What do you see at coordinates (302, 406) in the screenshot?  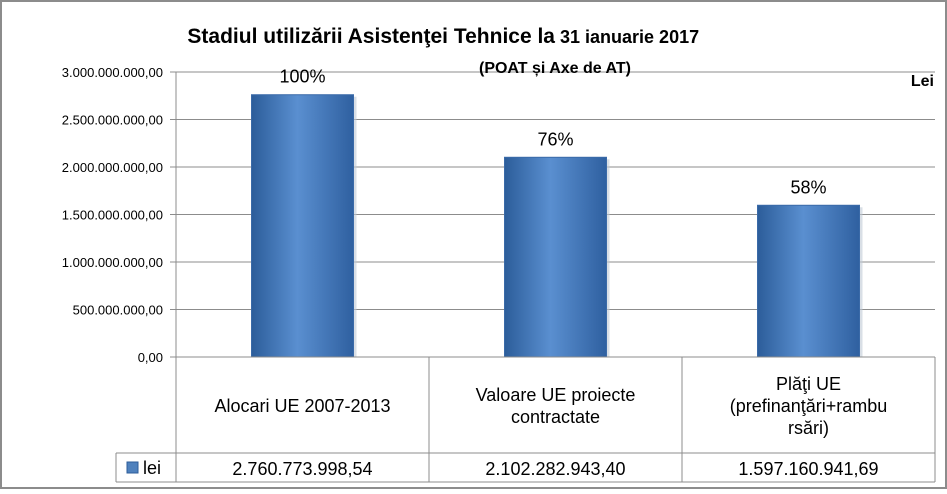 I see `x-category-label: Alocari UE 2007-2013` at bounding box center [302, 406].